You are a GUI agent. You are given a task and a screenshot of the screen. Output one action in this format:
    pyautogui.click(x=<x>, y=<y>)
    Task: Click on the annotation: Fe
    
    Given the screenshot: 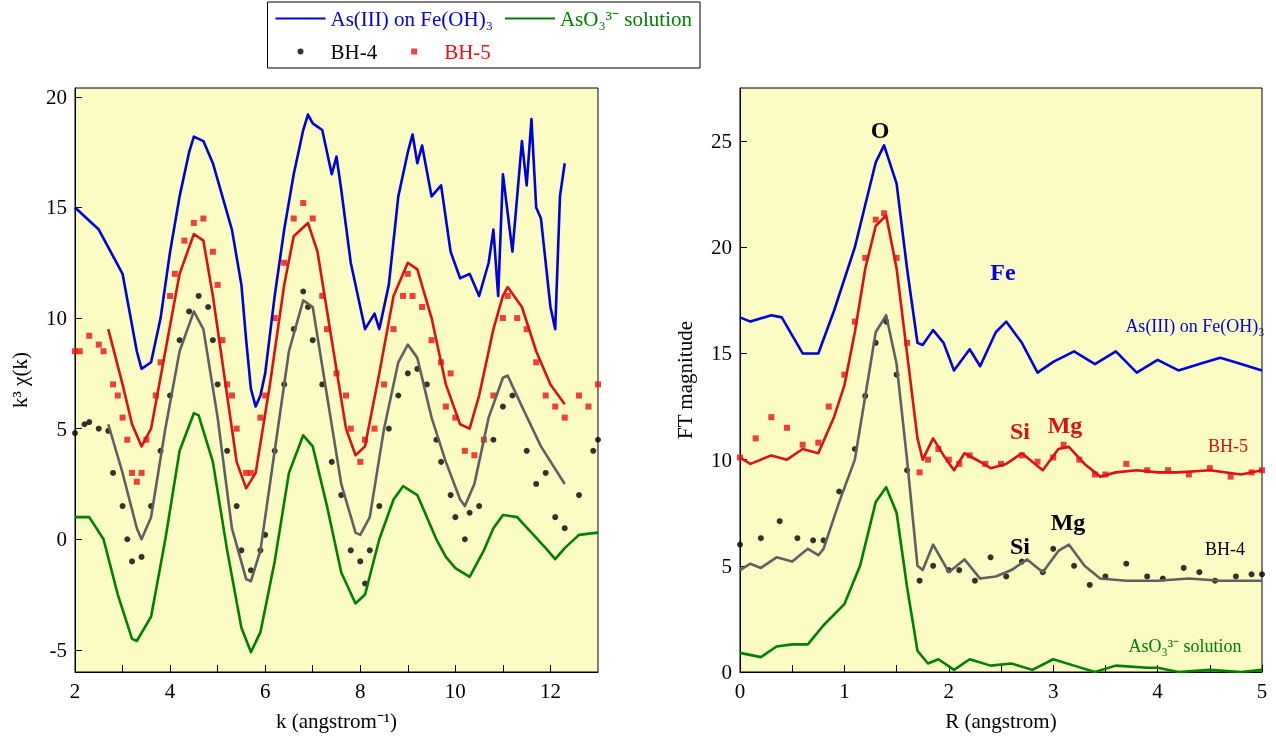 What is the action you would take?
    pyautogui.click(x=1003, y=272)
    